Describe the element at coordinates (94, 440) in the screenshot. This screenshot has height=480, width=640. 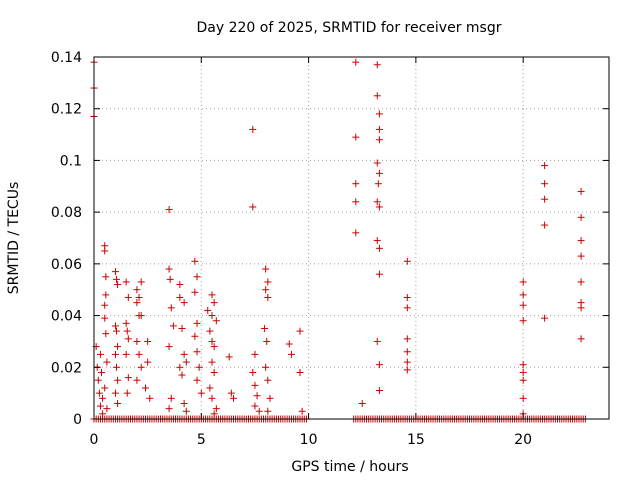
I see `x-tick-label: 0` at that location.